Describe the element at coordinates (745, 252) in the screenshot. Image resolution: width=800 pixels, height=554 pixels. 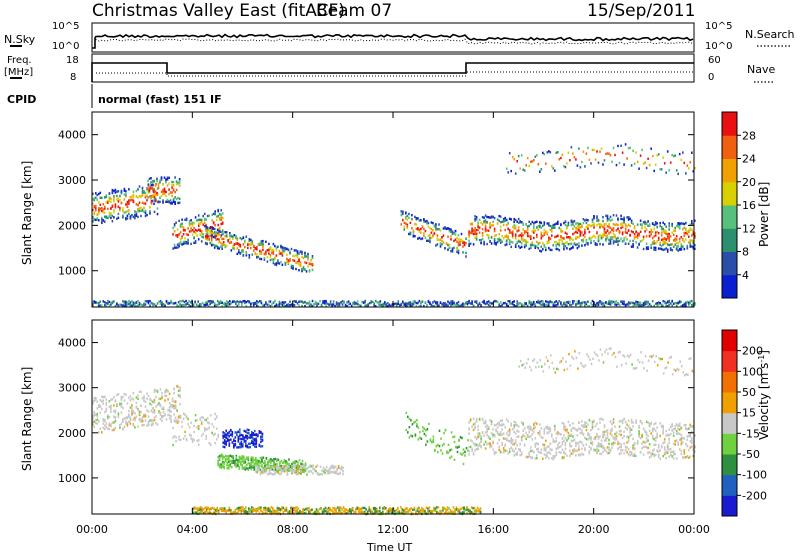
I see `colorbar-tick-label: 8` at that location.